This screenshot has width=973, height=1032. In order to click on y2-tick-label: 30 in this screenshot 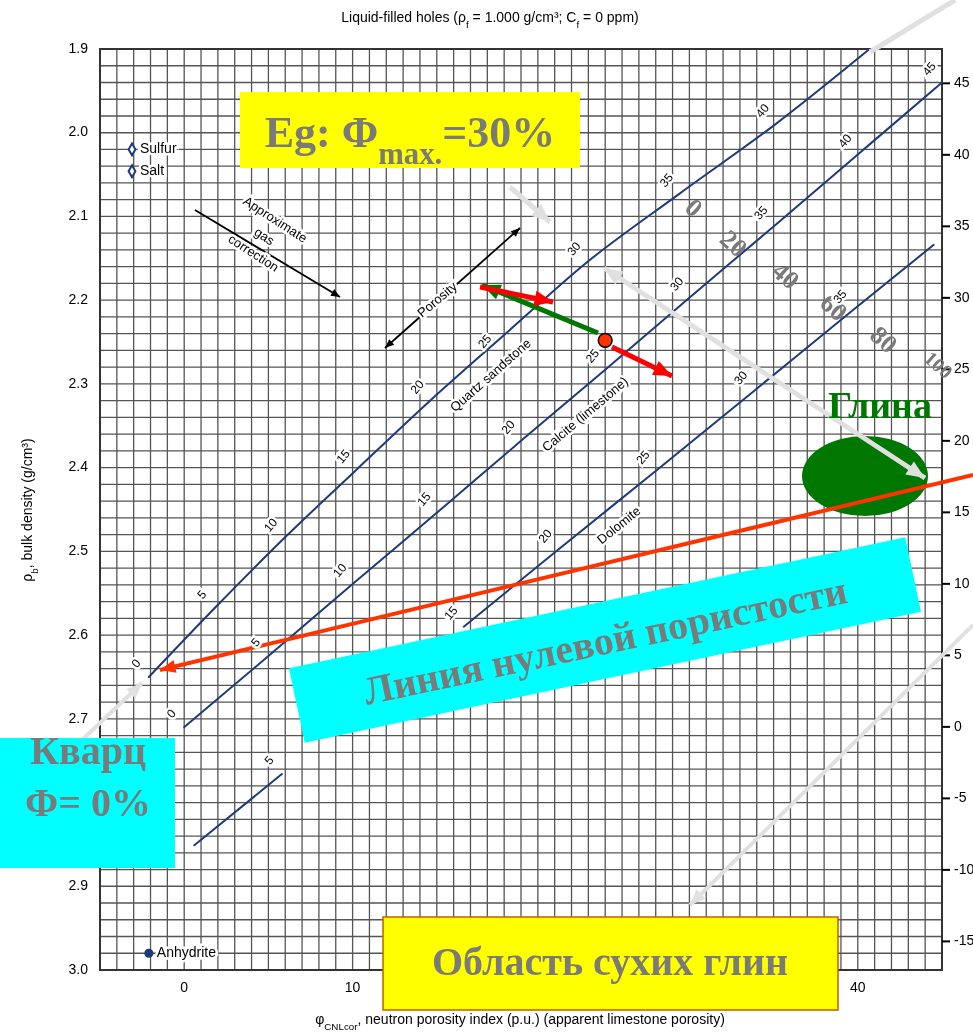, I will do `click(962, 296)`.